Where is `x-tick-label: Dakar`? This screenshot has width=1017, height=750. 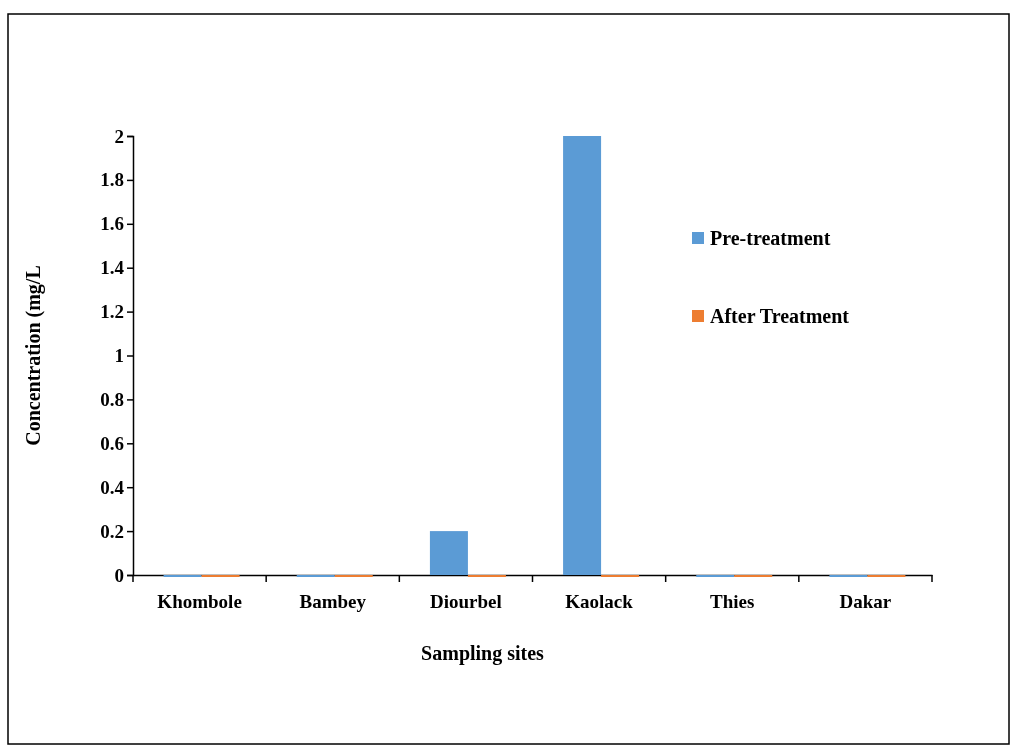 x-tick-label: Dakar is located at coordinates (865, 602).